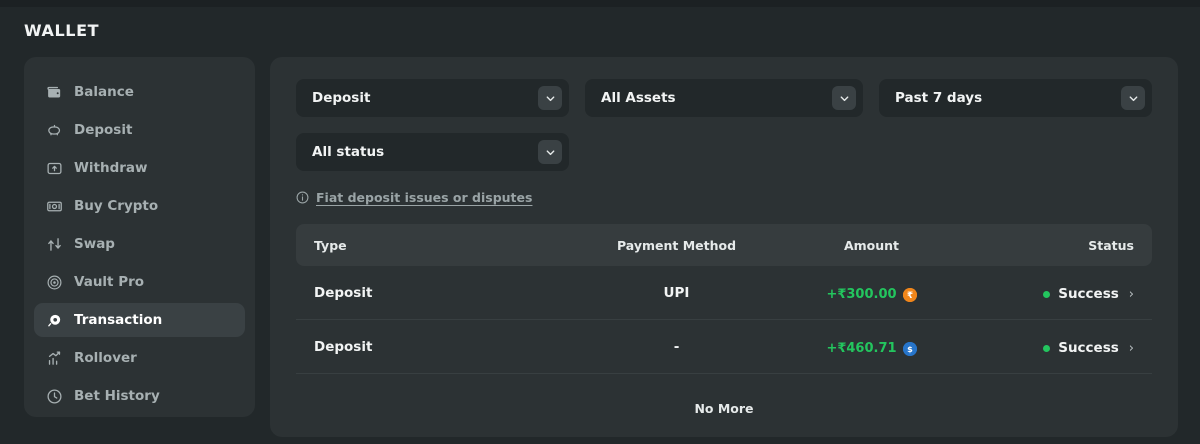 The height and width of the screenshot is (444, 1200). What do you see at coordinates (330, 245) in the screenshot?
I see `column-header-type: Type` at bounding box center [330, 245].